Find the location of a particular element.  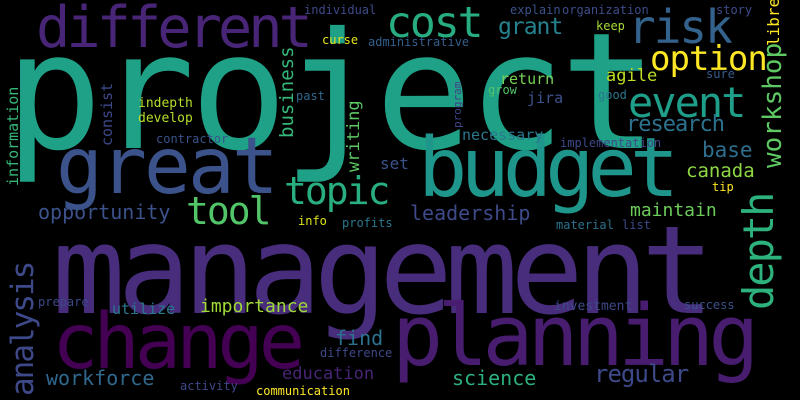

word-different: different is located at coordinates (174, 30).